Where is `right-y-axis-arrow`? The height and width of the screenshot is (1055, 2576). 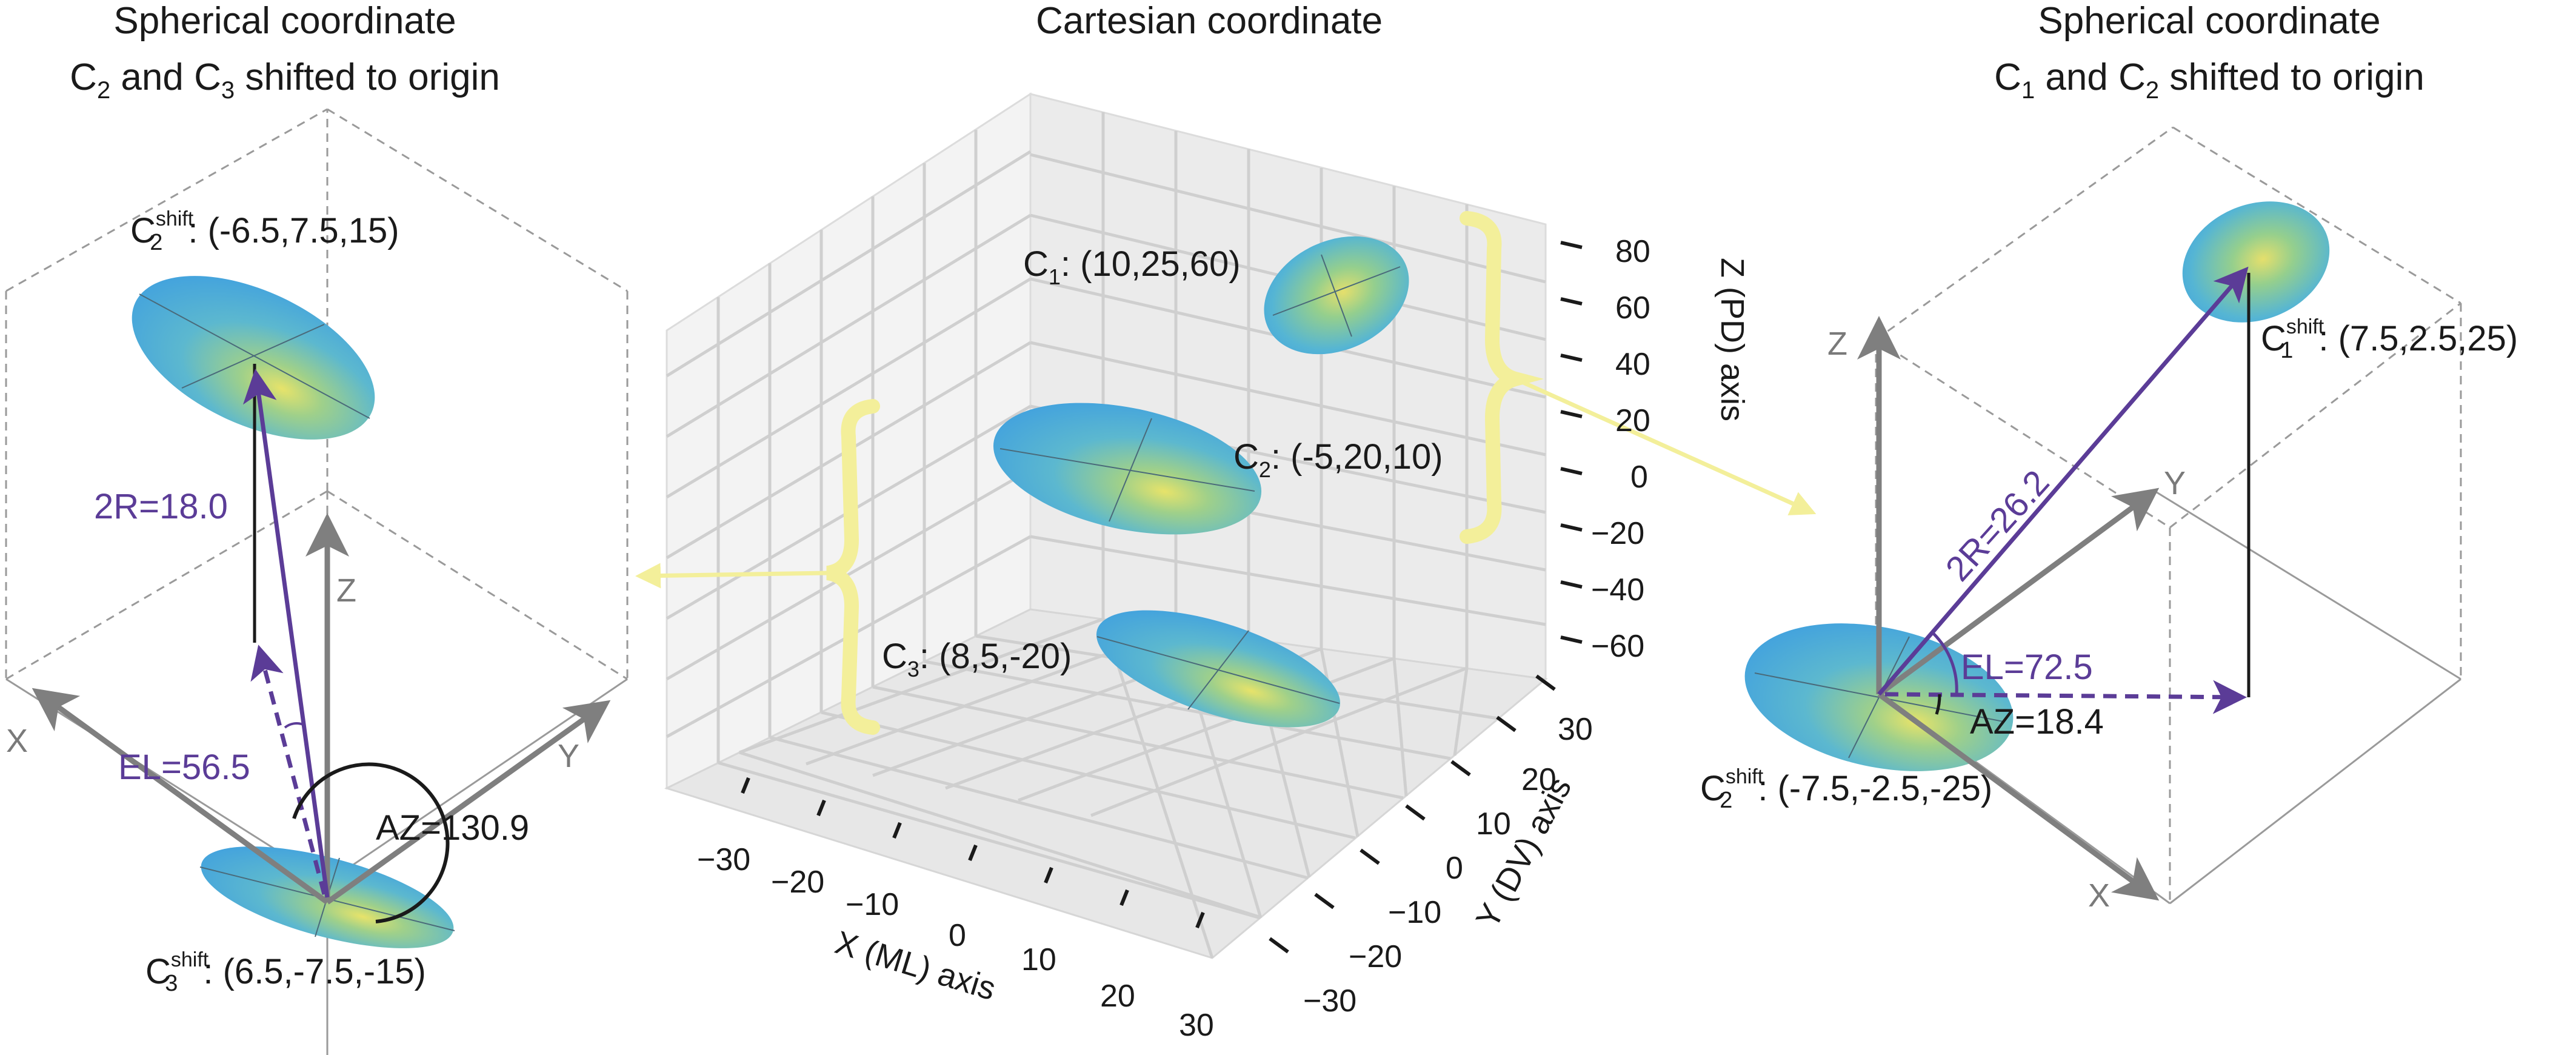 right-y-axis-arrow is located at coordinates (2018, 592).